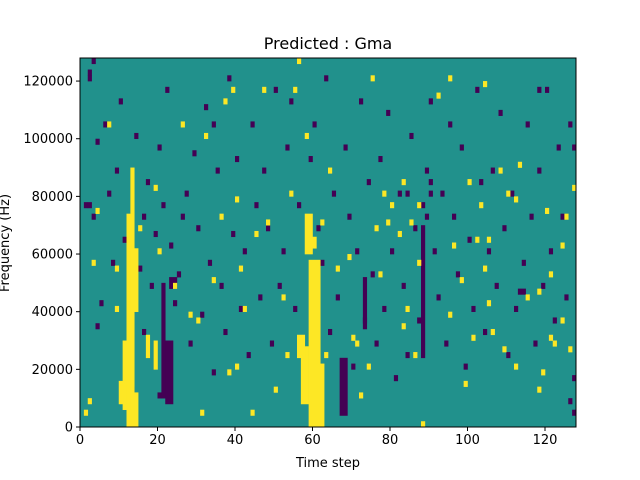 The height and width of the screenshot is (480, 640). What do you see at coordinates (80, 440) in the screenshot?
I see `x-tick-label: 0` at bounding box center [80, 440].